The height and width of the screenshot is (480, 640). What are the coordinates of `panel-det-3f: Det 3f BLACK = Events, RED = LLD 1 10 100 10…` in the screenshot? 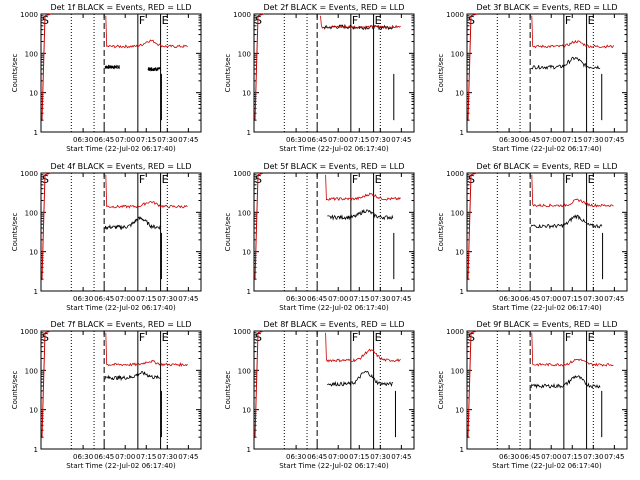 It's located at (532, 78).